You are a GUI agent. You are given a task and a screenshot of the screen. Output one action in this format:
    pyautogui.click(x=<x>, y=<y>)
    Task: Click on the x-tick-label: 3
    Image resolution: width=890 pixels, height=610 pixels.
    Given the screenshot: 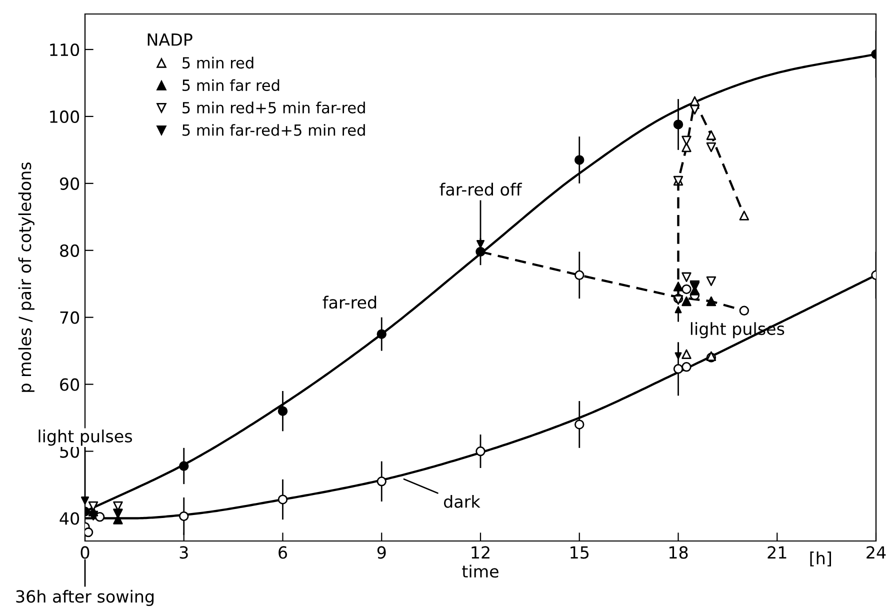 What is the action you would take?
    pyautogui.click(x=184, y=552)
    